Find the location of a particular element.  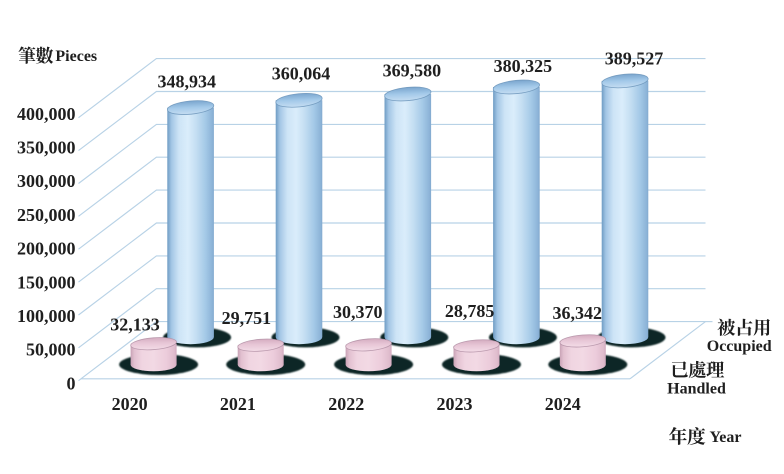

svg-text: 2021 is located at coordinates (238, 404).